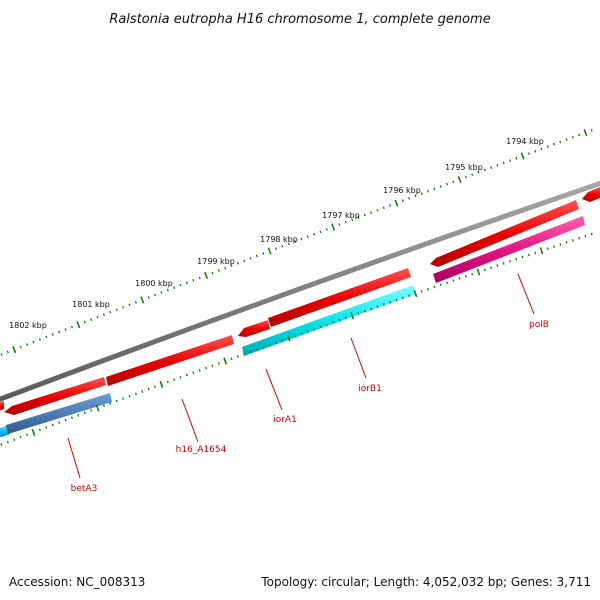  I want to click on leader-line-h16_A1654, so click(190, 420).